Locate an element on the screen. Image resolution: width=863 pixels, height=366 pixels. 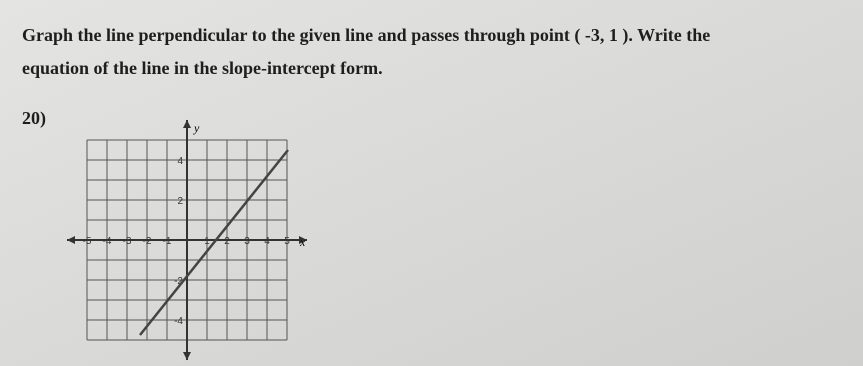
x-tick-label: 5 is located at coordinates (287, 241).